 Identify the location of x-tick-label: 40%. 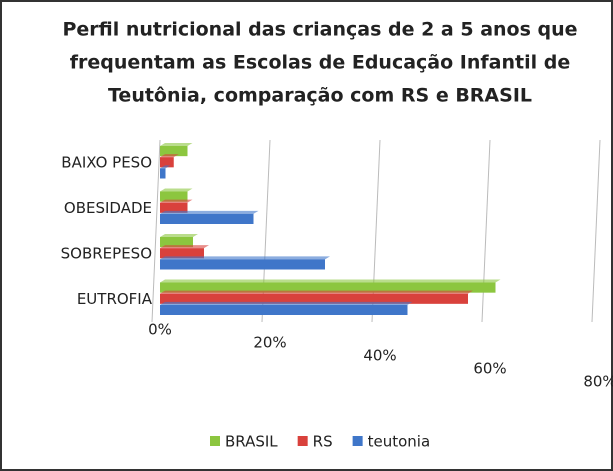
(379, 356).